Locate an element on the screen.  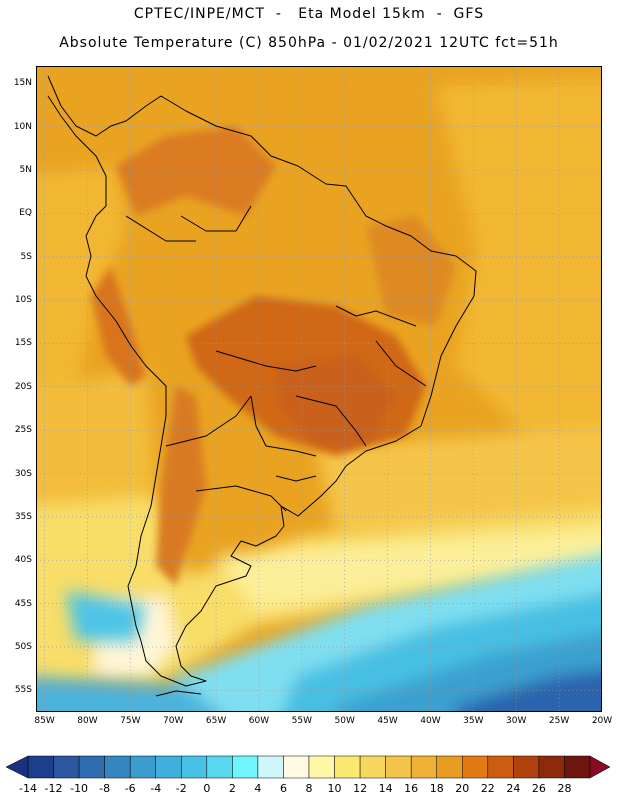
lon-label: 75W is located at coordinates (130, 721).